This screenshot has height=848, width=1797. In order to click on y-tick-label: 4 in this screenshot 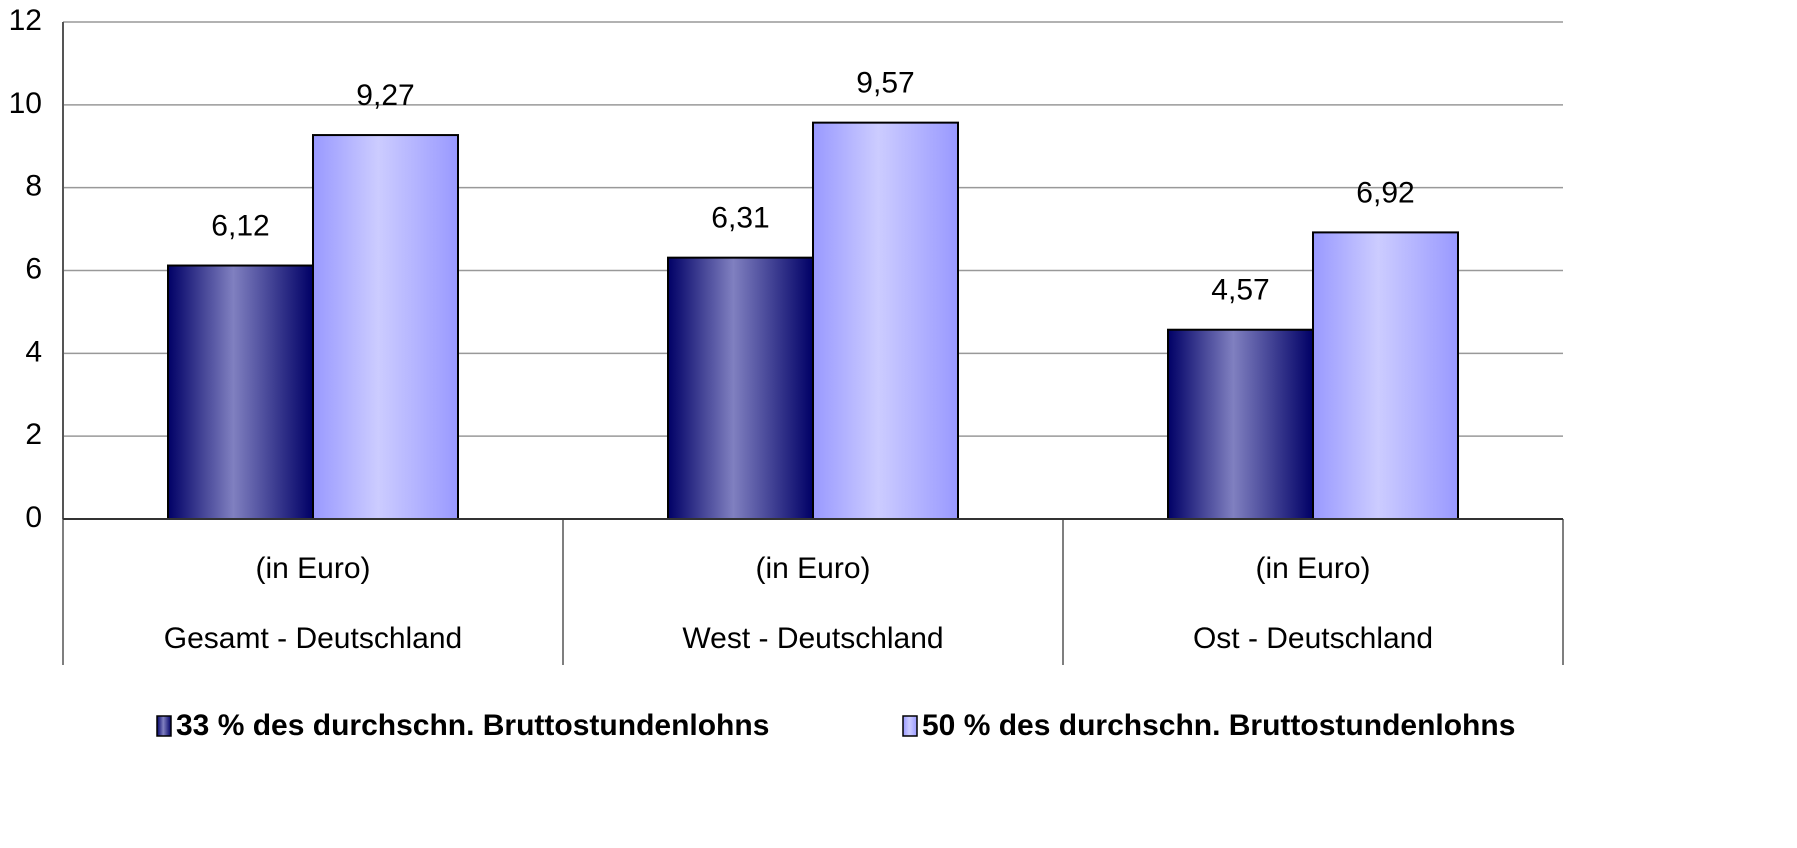, I will do `click(33, 351)`.